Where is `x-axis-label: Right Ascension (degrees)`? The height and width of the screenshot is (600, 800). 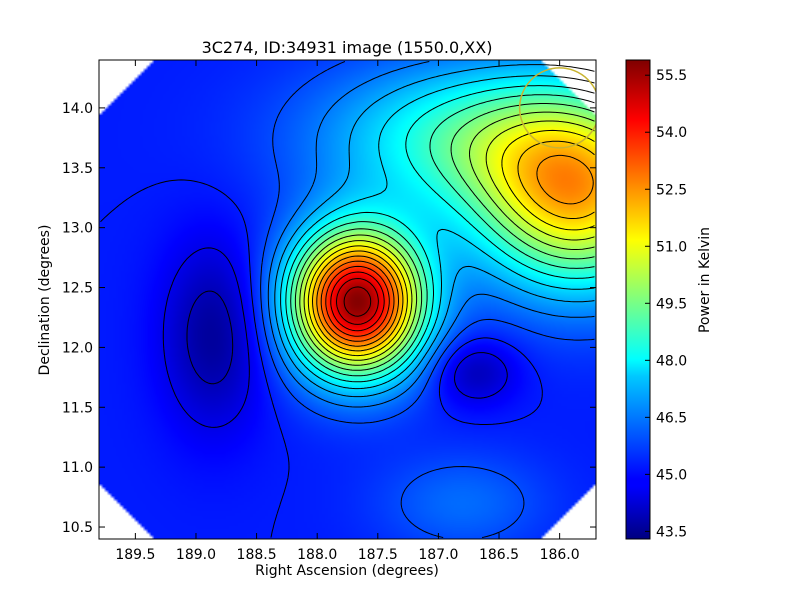
x-axis-label: Right Ascension (degrees) is located at coordinates (347, 571).